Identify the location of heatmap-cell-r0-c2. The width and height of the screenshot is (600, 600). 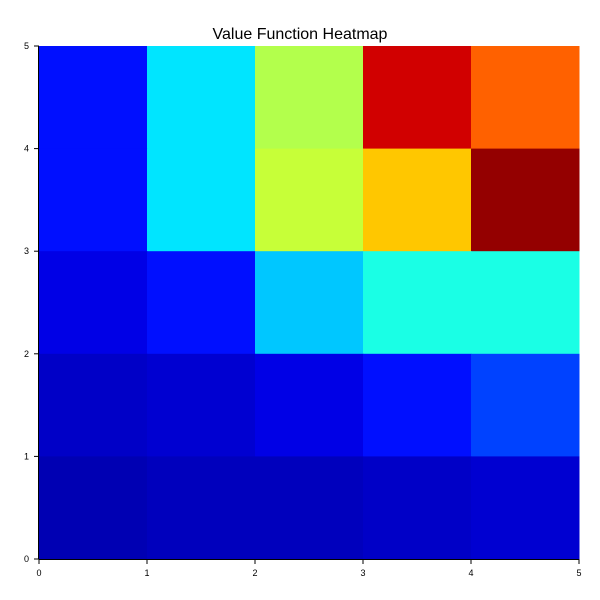
(309, 98).